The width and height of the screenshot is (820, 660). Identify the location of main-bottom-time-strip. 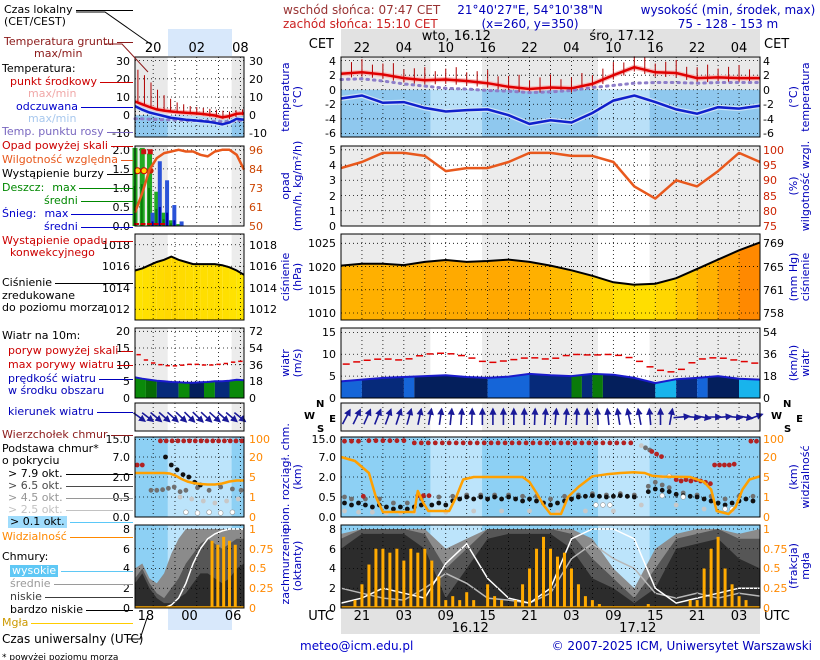
(550, 620).